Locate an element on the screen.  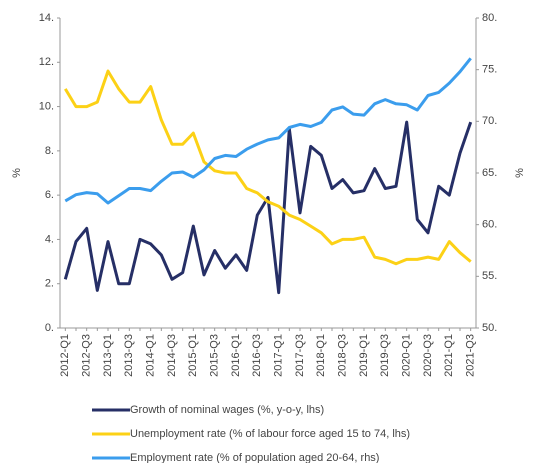
y2-tick-label: 70. is located at coordinates (489, 121).